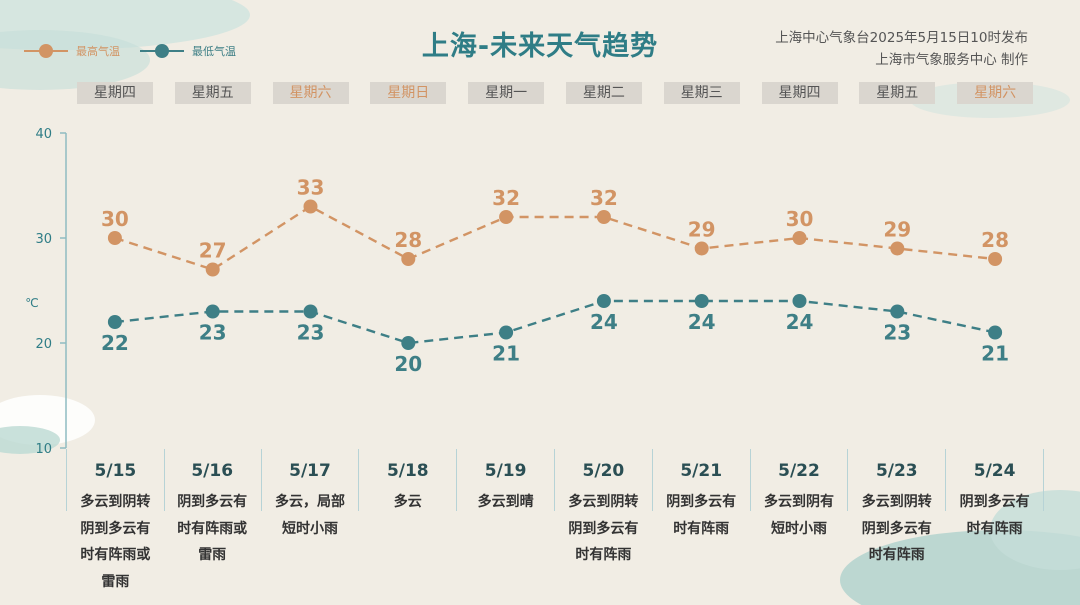  What do you see at coordinates (46, 51) in the screenshot?
I see `legend-high-marker` at bounding box center [46, 51].